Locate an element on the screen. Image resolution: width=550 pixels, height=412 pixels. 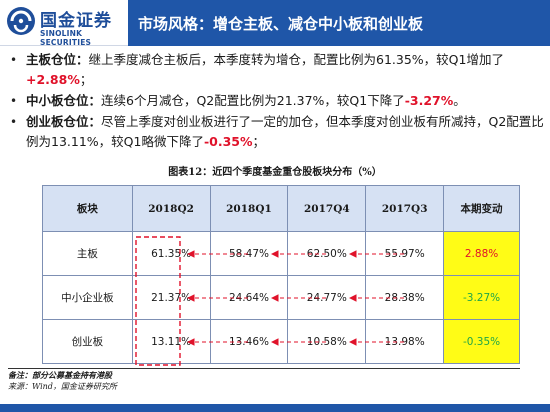
source-line: 来源：Wind，国金证券研究所 is located at coordinates (62, 386).